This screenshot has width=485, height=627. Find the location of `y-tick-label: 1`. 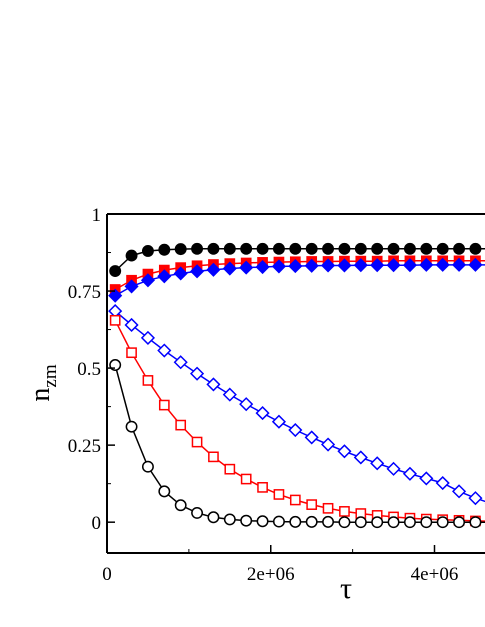

y-tick-label: 1 is located at coordinates (97, 215).